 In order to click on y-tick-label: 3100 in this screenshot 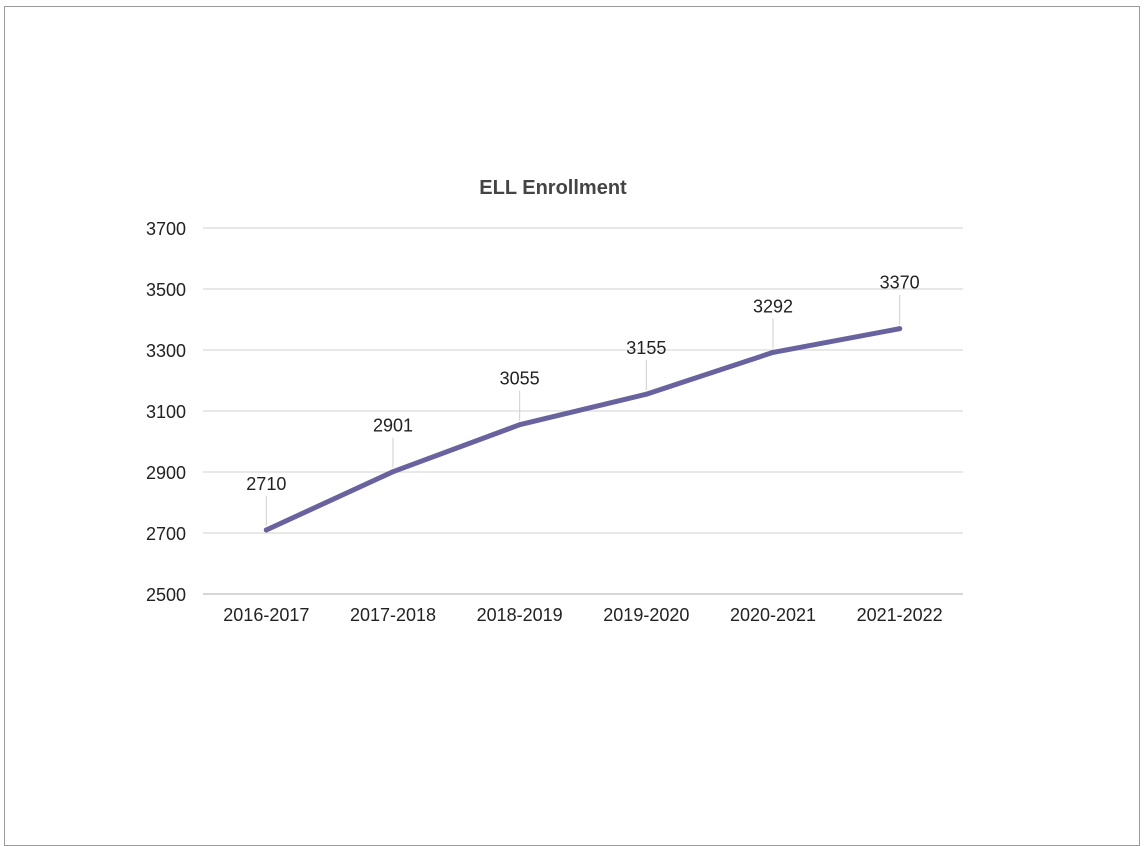, I will do `click(166, 412)`.